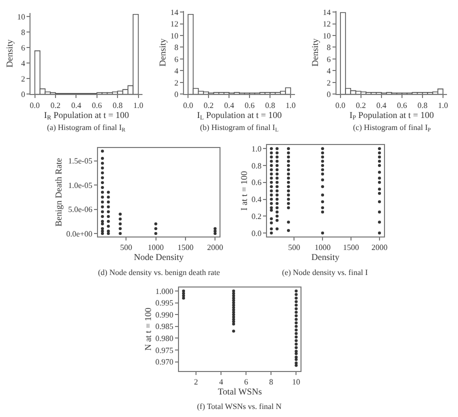 The image size is (458, 417). I want to click on text: (f) Total WSNs vs. final N, so click(239, 406).